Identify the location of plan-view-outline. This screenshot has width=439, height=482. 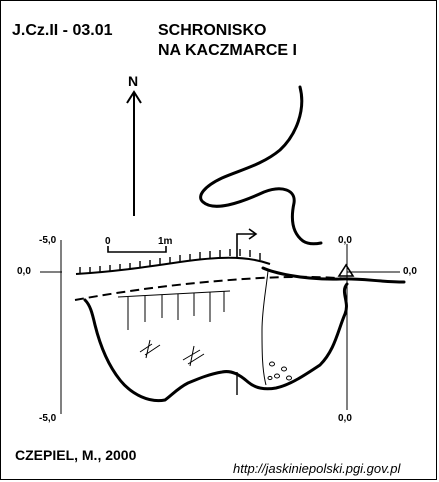
(261, 165).